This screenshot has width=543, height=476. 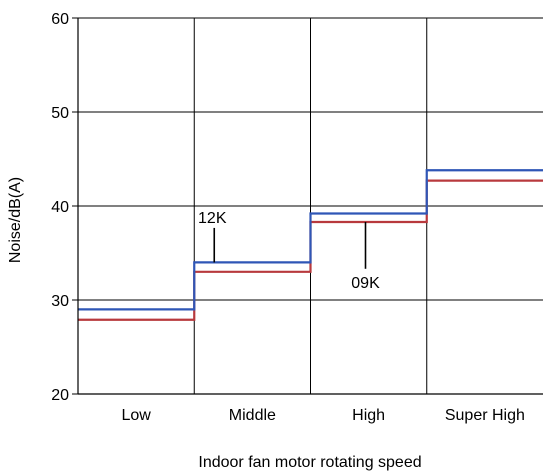 What do you see at coordinates (60, 301) in the screenshot?
I see `y-tick-label: 30` at bounding box center [60, 301].